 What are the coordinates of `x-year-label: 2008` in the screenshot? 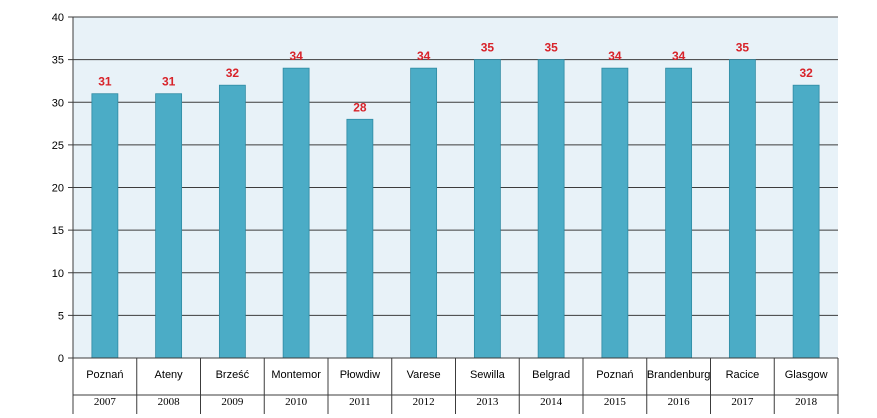 It's located at (169, 402).